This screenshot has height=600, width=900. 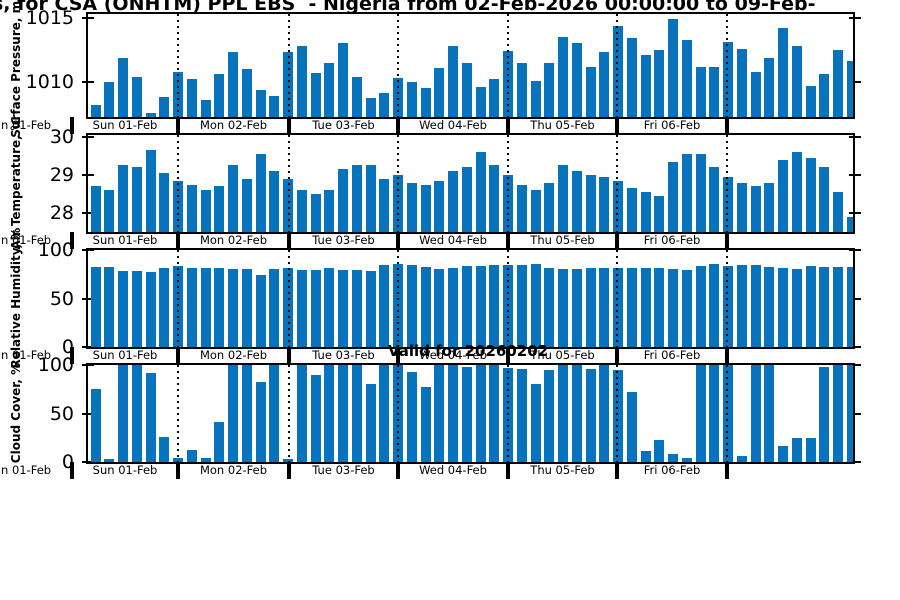 I want to click on temperature-panel, so click(x=470, y=183).